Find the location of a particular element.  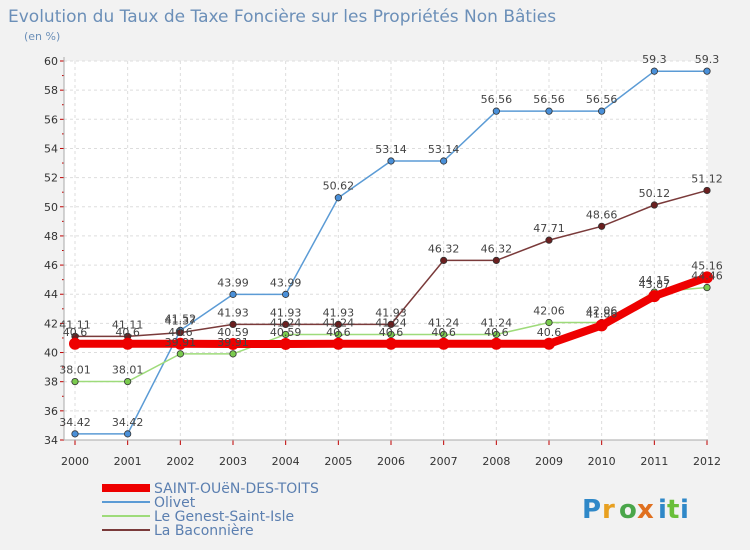

data-label: 42.06 is located at coordinates (602, 311).